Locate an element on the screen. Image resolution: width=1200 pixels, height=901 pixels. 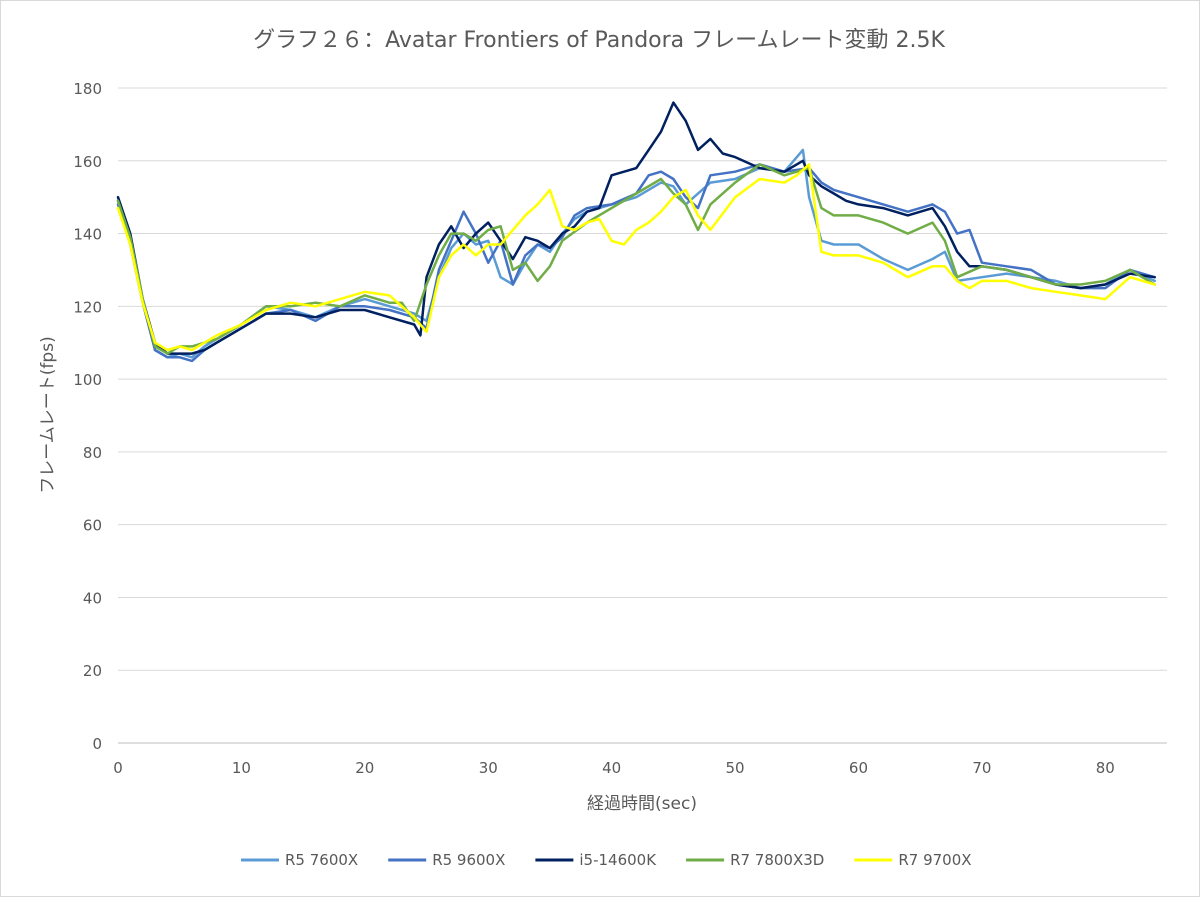
y-axis-label: フレームレート(fps) is located at coordinates (48, 414).